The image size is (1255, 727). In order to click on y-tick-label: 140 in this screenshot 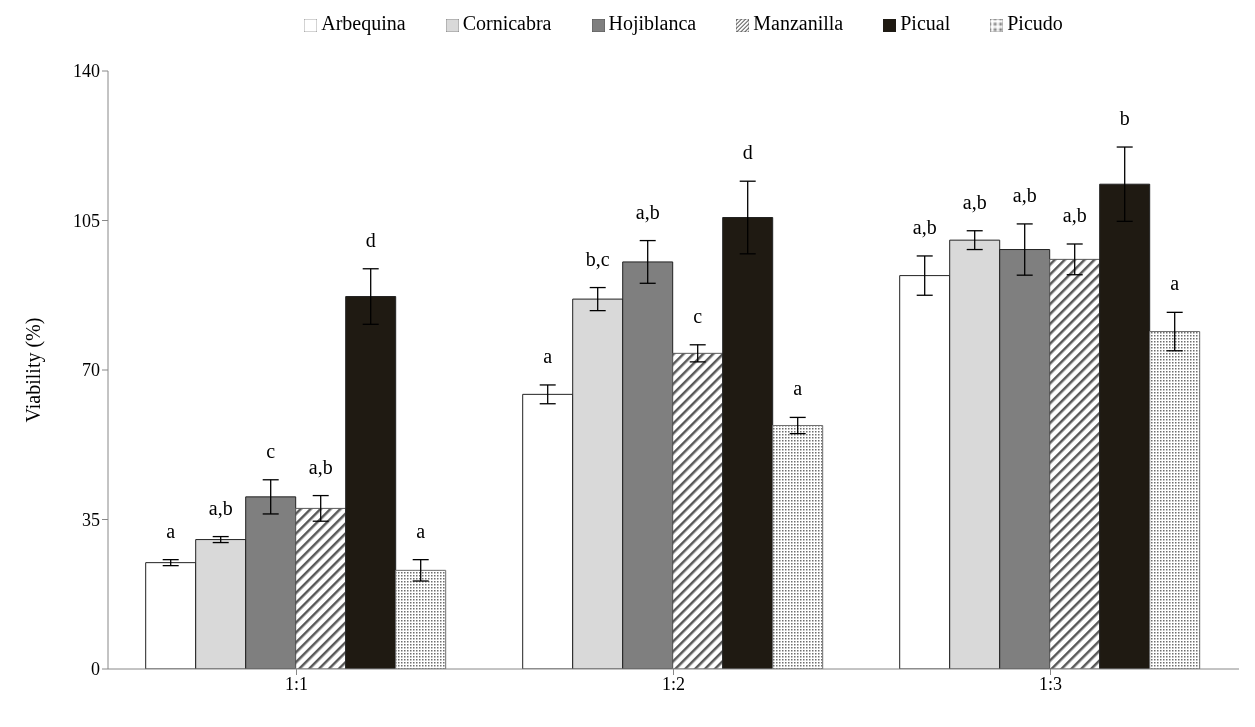, I will do `click(86, 71)`.